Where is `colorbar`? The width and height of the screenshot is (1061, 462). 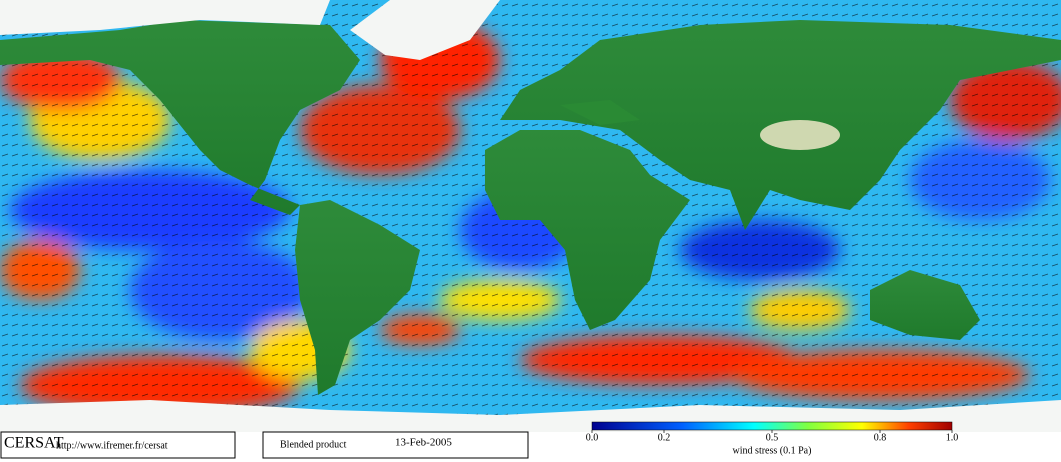 colorbar is located at coordinates (772, 426).